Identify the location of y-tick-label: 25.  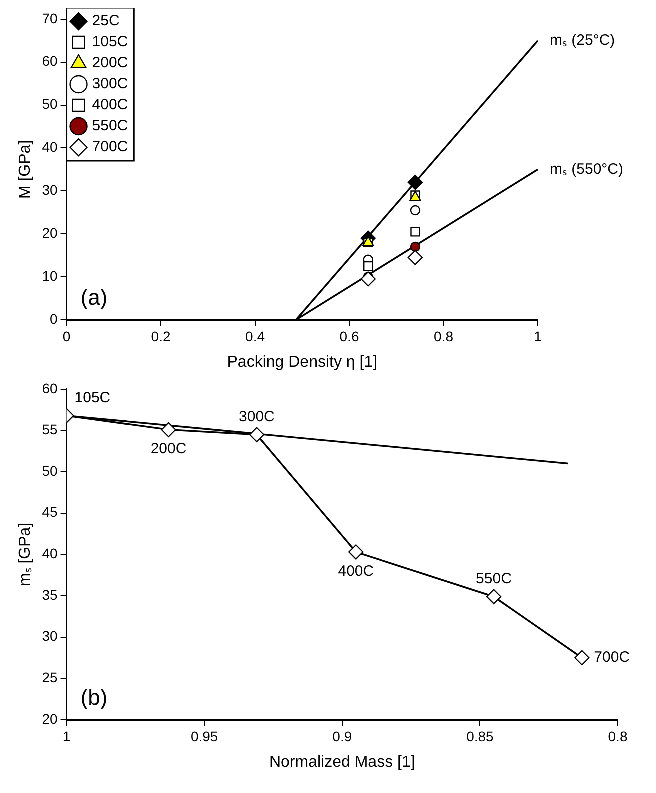
(50, 678).